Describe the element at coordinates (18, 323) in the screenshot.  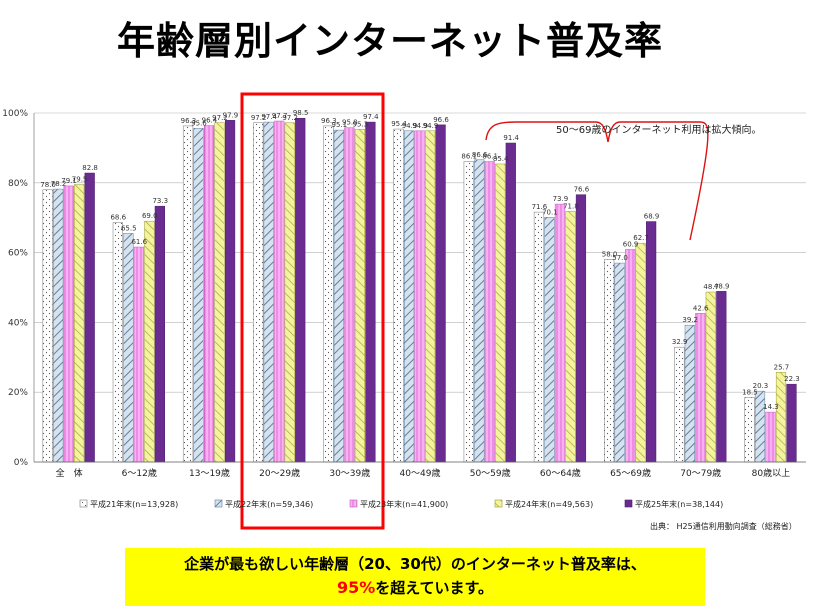
I see `y-tick-label: 40%` at that location.